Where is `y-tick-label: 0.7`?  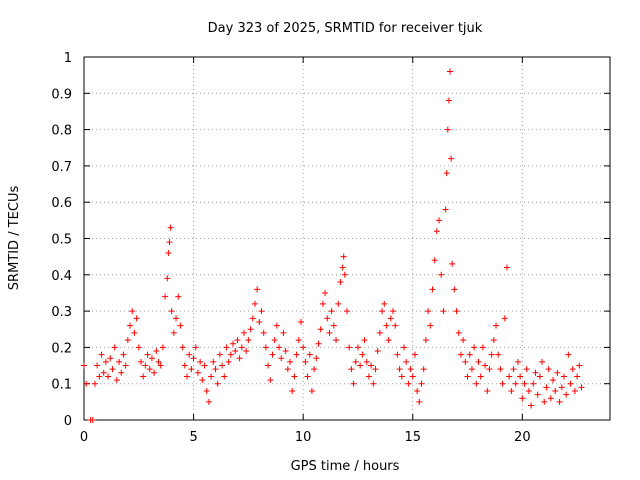 y-tick-label: 0.7 is located at coordinates (61, 167).